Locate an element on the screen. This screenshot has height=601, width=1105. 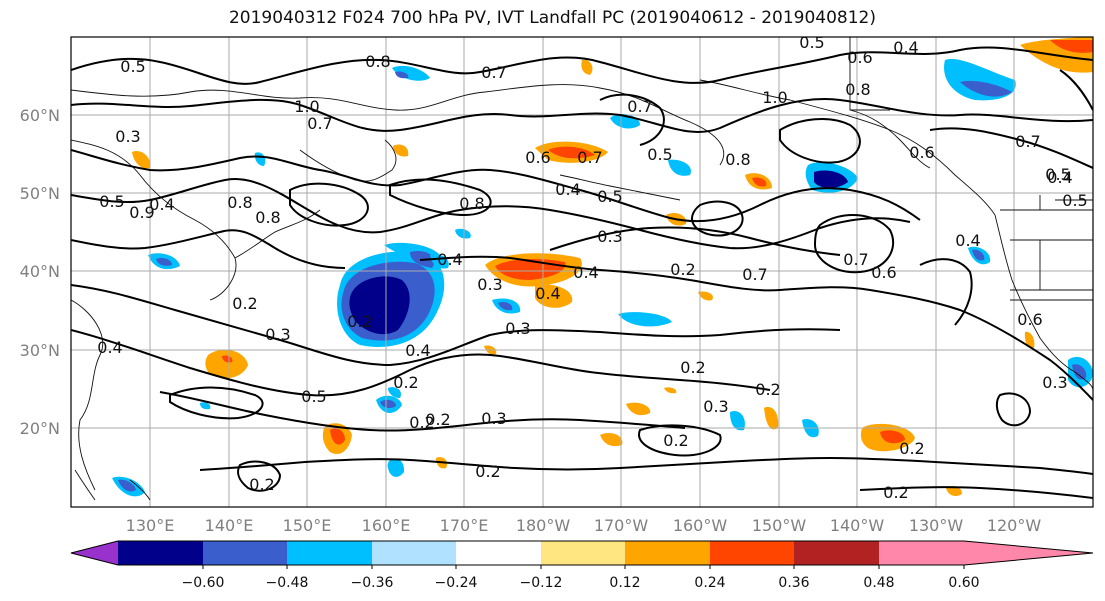
colorbar-tick-label: −0.60 is located at coordinates (203, 583).